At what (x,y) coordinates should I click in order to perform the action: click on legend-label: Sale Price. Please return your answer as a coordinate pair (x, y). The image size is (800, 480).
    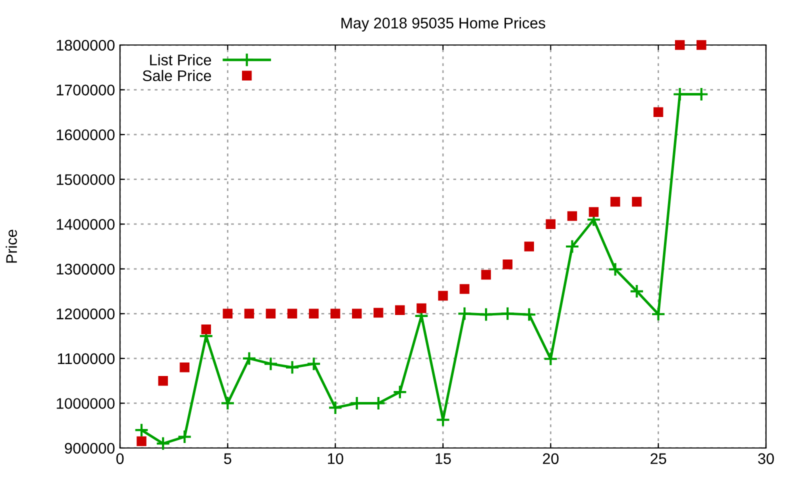
    Looking at the image, I should click on (177, 76).